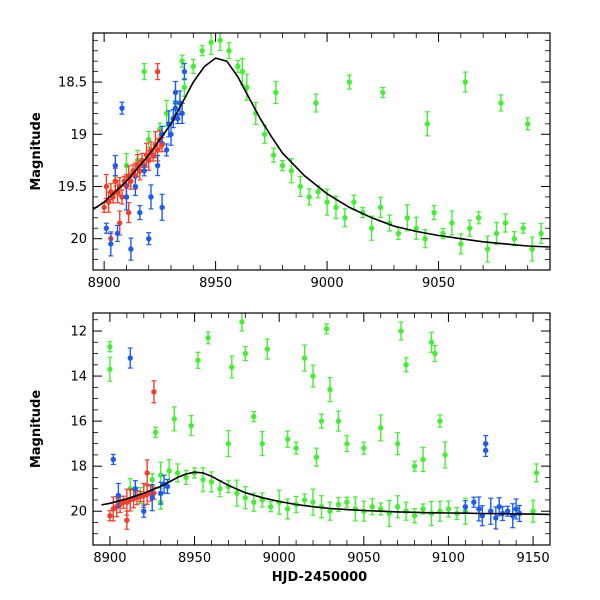 The height and width of the screenshot is (600, 600). I want to click on x-tick-label: 9150, so click(533, 558).